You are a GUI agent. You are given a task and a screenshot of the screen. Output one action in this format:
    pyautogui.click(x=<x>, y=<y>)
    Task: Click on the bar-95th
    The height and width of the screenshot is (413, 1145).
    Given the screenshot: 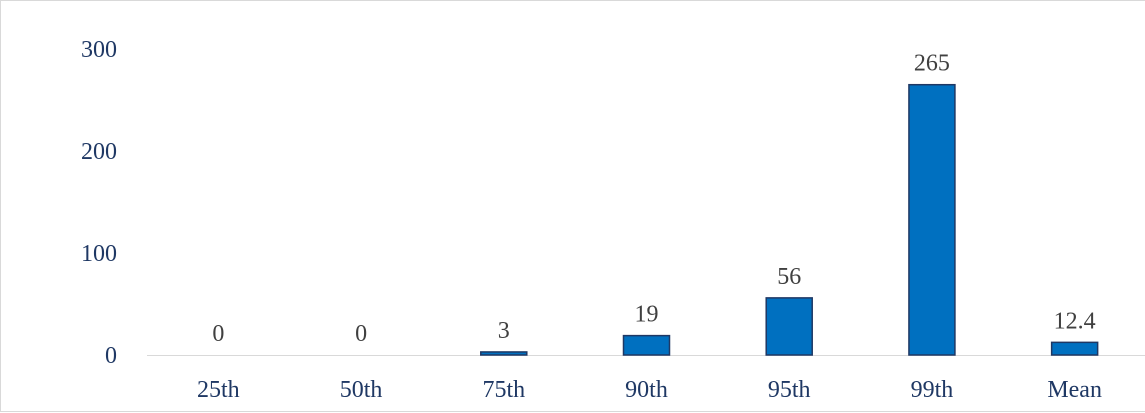 What is the action you would take?
    pyautogui.click(x=789, y=326)
    